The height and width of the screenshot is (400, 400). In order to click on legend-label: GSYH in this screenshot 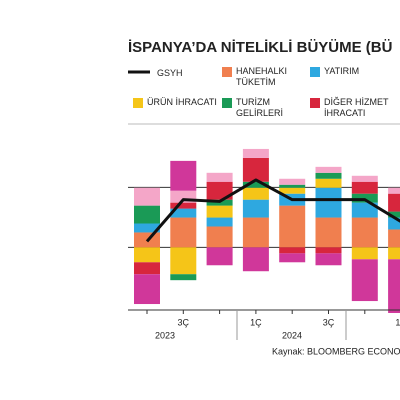, I will do `click(170, 73)`.